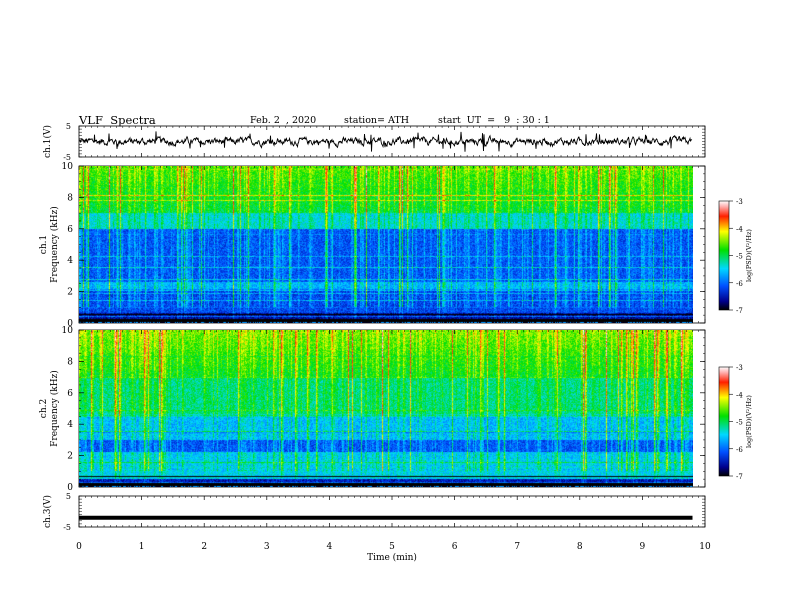 The height and width of the screenshot is (612, 792). What do you see at coordinates (455, 547) in the screenshot?
I see `x-tick-label: 6` at bounding box center [455, 547].